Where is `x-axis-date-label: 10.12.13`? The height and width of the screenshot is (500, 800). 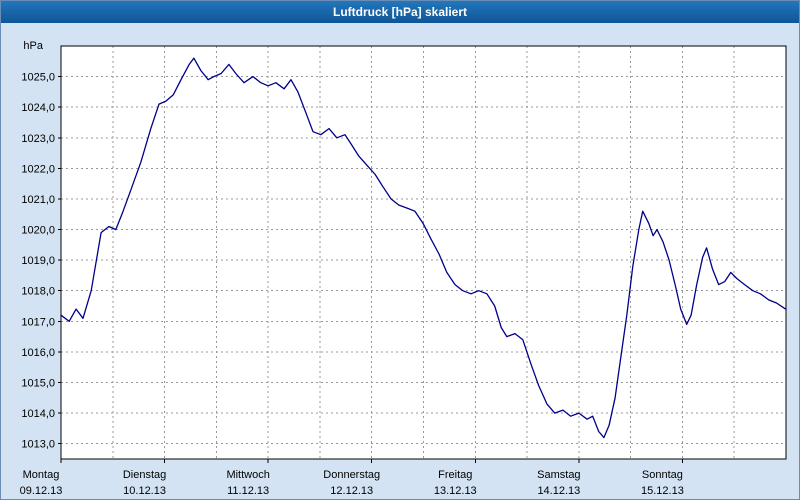
x-axis-date-label: 10.12.13 is located at coordinates (144, 491).